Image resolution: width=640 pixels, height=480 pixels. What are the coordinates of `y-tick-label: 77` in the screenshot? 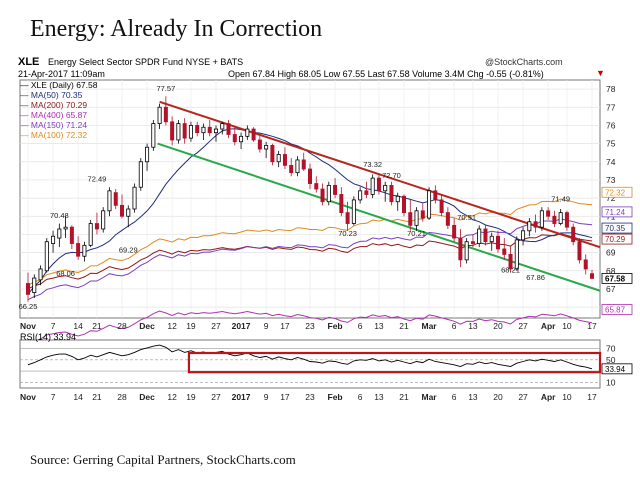 It's located at (611, 107).